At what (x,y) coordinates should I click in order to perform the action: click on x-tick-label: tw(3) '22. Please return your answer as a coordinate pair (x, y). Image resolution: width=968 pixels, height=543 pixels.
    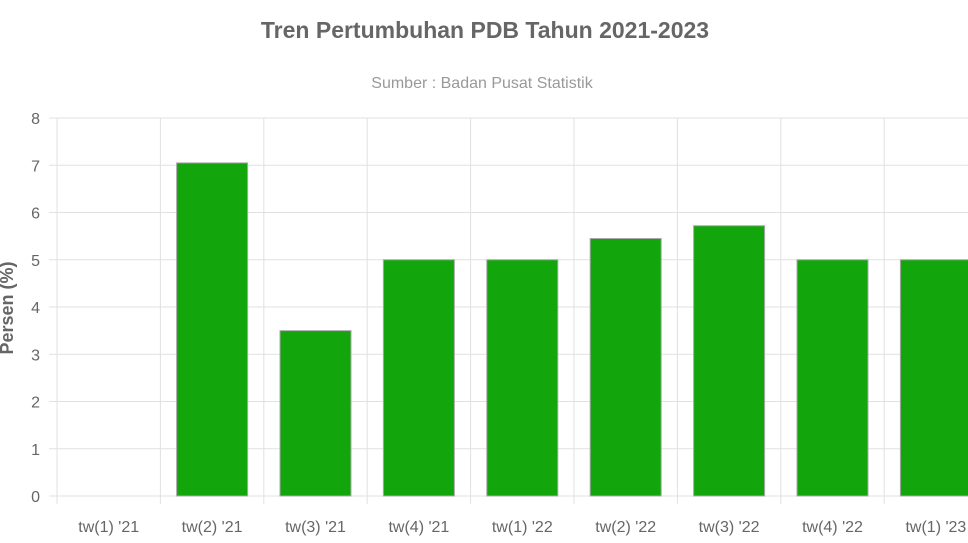
    Looking at the image, I should click on (729, 527).